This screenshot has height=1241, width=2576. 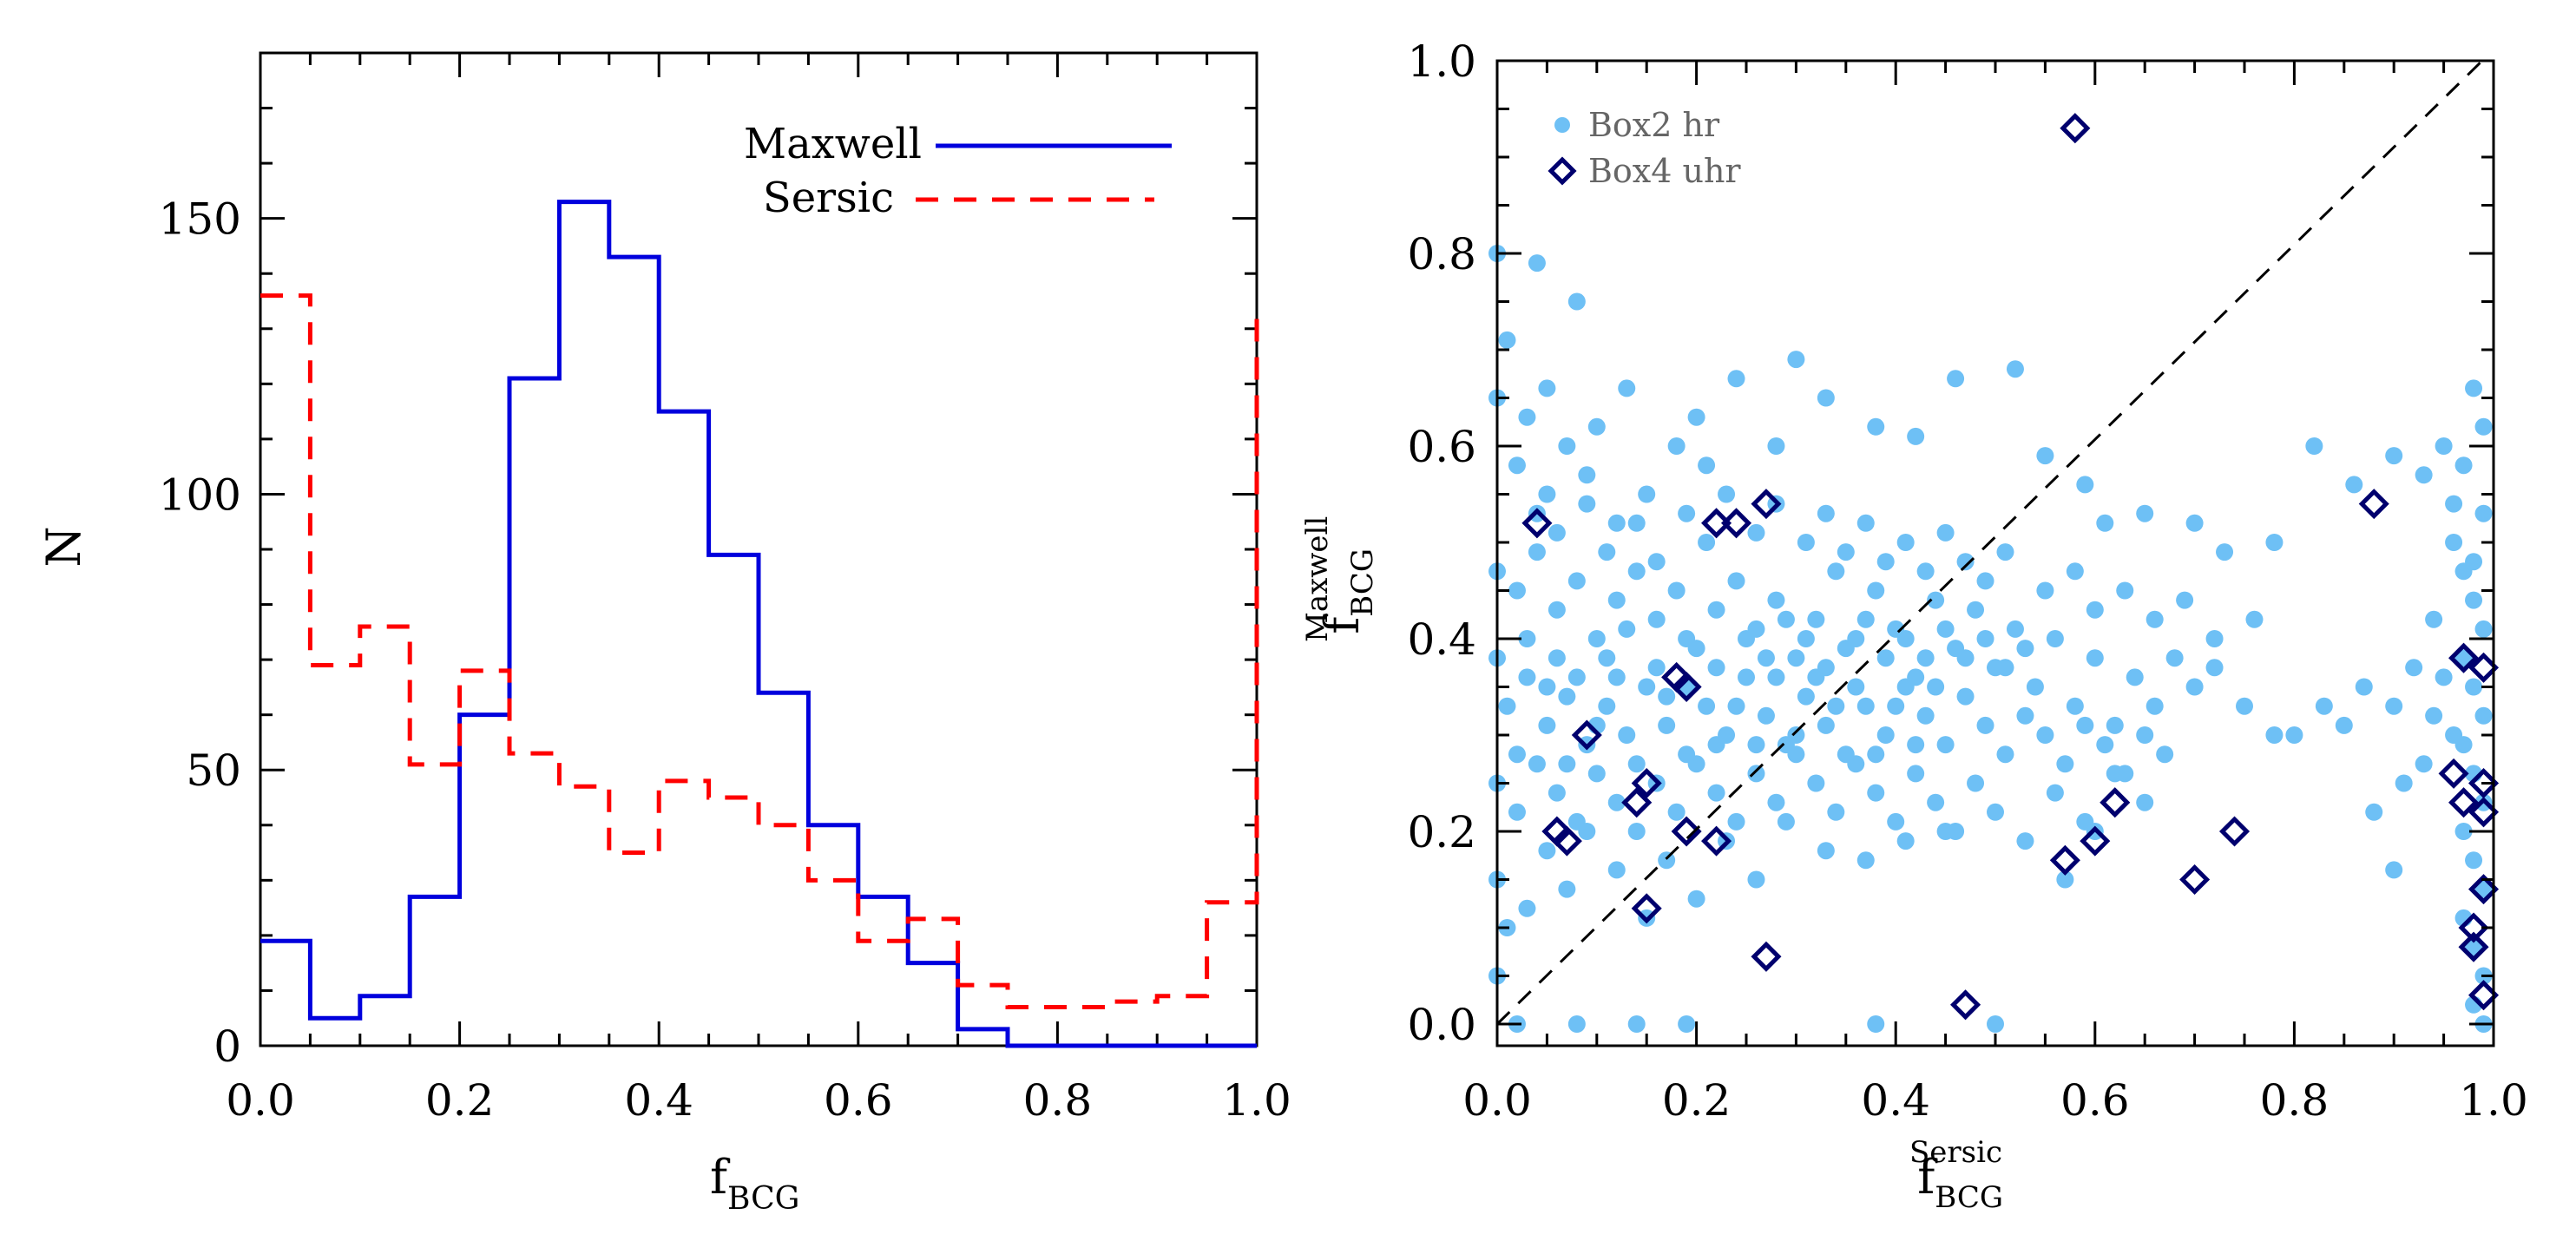 I want to click on scatter-y-tick-label: 0.4, so click(x=1442, y=639).